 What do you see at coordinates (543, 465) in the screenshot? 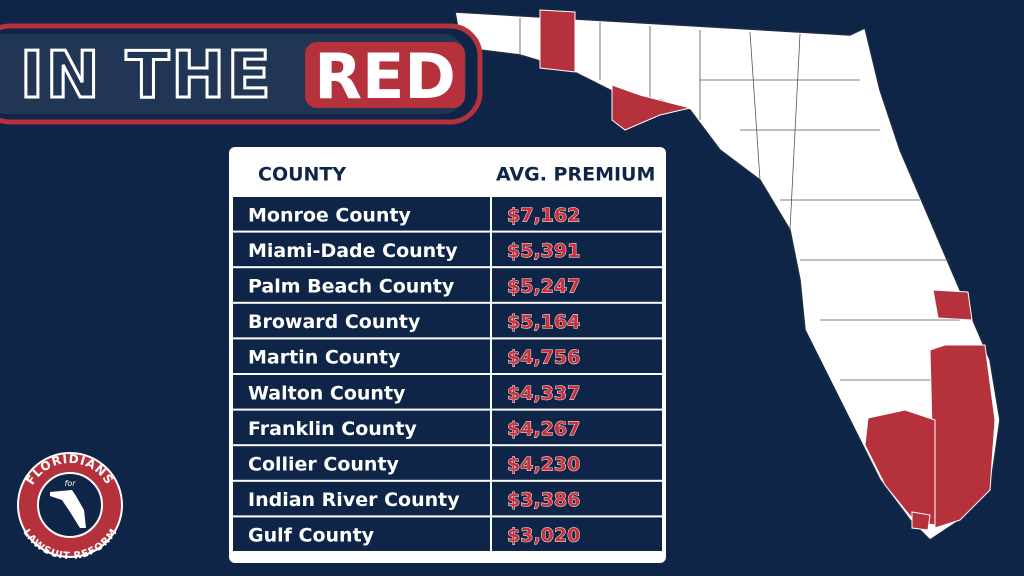
I see `premium-value: $4,230` at bounding box center [543, 465].